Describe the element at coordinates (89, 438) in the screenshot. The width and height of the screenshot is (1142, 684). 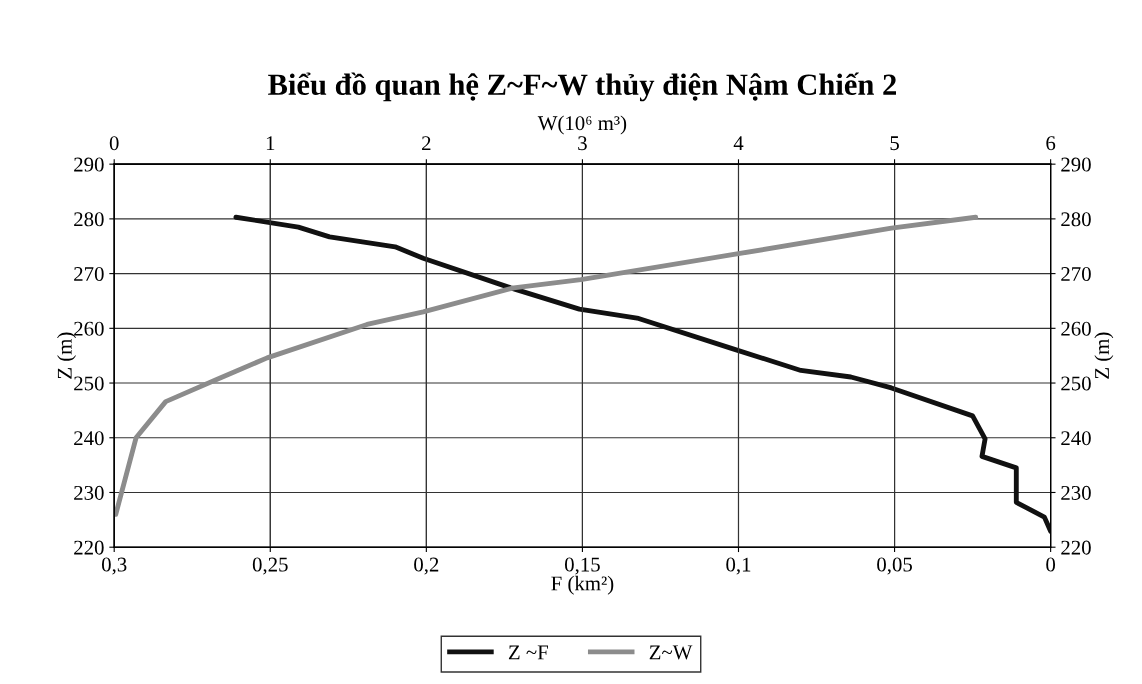
I see `y-tick-label: 240` at that location.